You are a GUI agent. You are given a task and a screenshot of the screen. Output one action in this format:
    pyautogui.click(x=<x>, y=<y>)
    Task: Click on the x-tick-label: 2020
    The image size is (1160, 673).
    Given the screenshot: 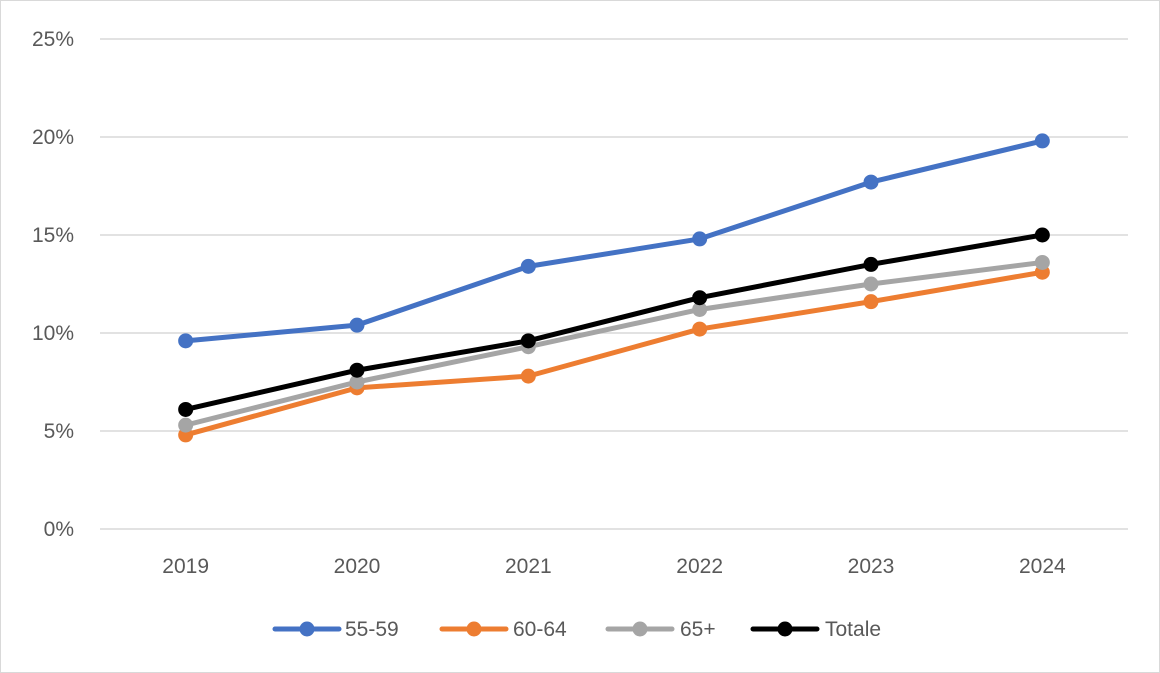 What is the action you would take?
    pyautogui.click(x=357, y=566)
    